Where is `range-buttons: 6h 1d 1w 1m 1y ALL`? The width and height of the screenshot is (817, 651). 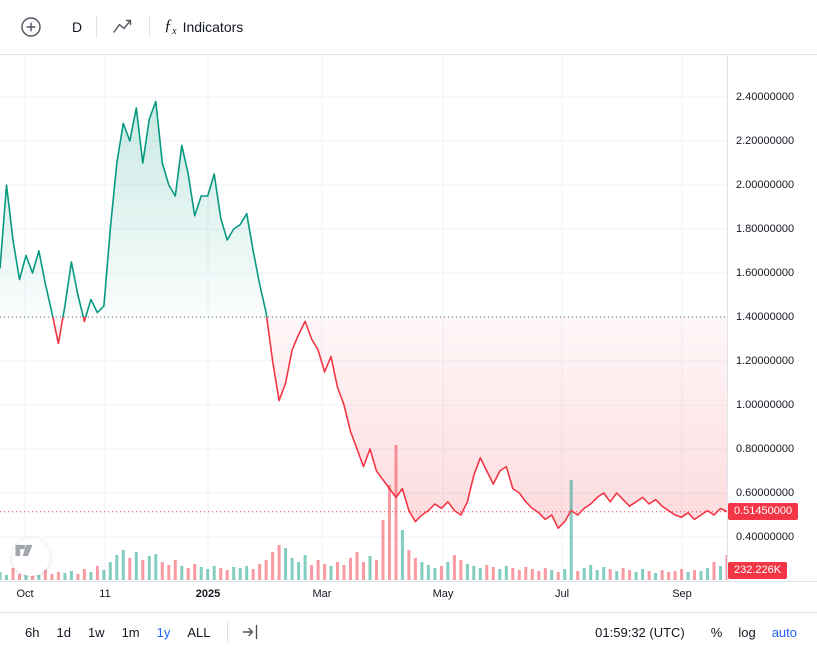 range-buttons: 6h 1d 1w 1m 1y ALL is located at coordinates (119, 632).